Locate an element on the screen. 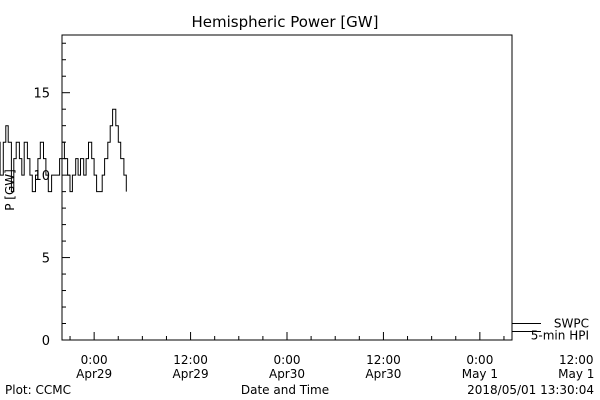  legend-label: 5-min HPI is located at coordinates (560, 336).